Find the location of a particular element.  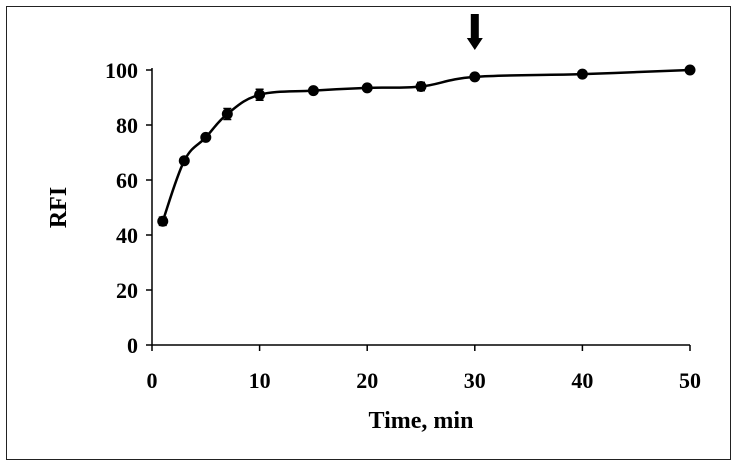

y-tick-label: 40 is located at coordinates (127, 235).